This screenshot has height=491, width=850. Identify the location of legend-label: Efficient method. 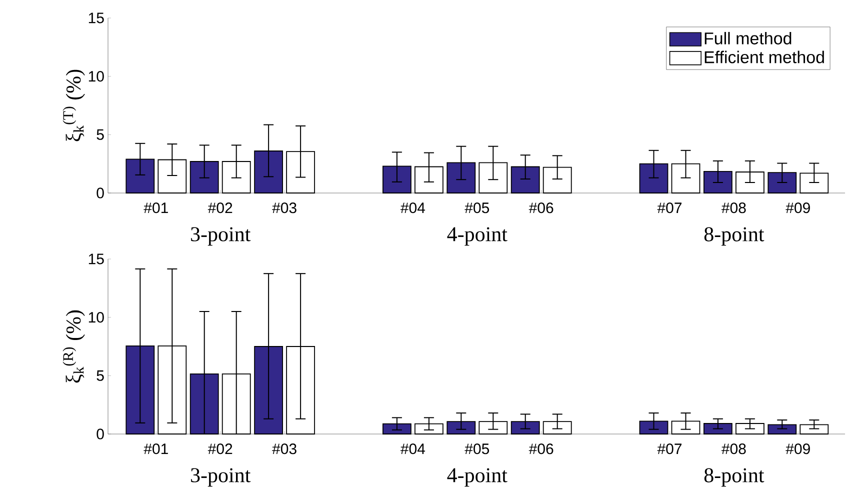
(764, 57).